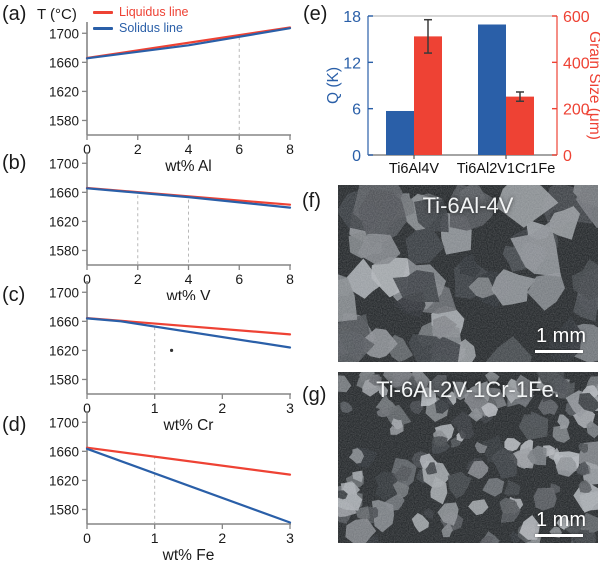 This screenshot has width=600, height=564. What do you see at coordinates (352, 17) in the screenshot?
I see `svg-text: 18` at bounding box center [352, 17].